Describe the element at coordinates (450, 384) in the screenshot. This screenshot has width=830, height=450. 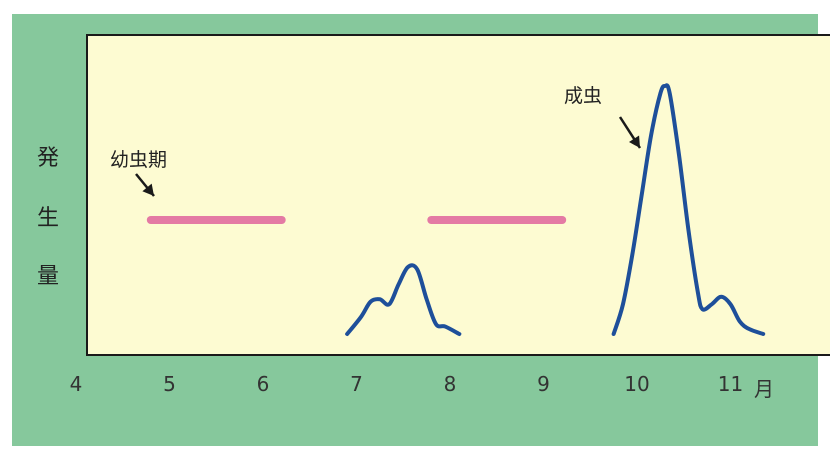
I see `x-tick-label: 8` at that location.